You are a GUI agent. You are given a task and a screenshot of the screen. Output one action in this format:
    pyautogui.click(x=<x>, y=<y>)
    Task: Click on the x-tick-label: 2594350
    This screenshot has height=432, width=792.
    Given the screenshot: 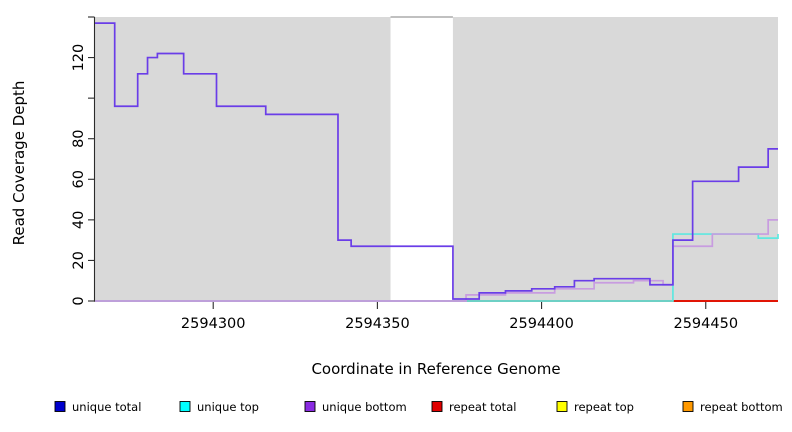 What is the action you would take?
    pyautogui.click(x=377, y=324)
    